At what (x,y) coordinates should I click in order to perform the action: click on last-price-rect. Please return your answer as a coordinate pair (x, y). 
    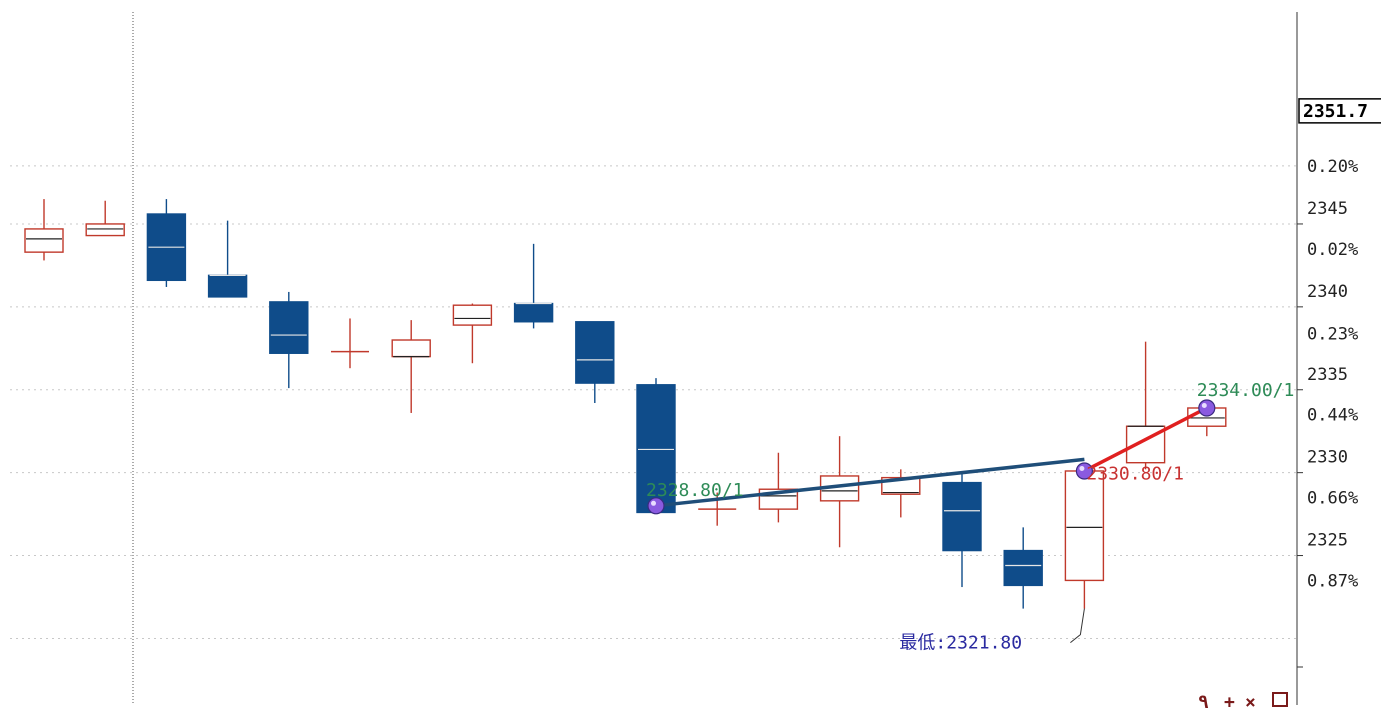
    Looking at the image, I should click on (1339, 111).